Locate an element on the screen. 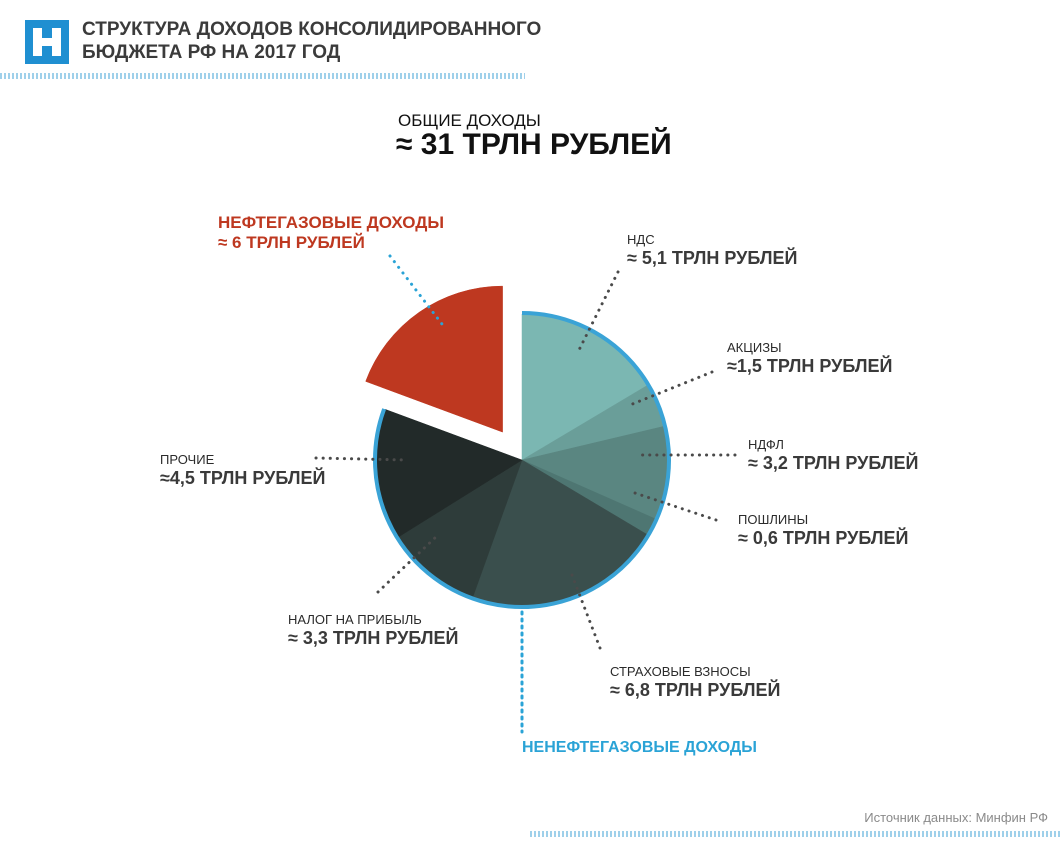  slice-label: НДФЛ is located at coordinates (766, 444).